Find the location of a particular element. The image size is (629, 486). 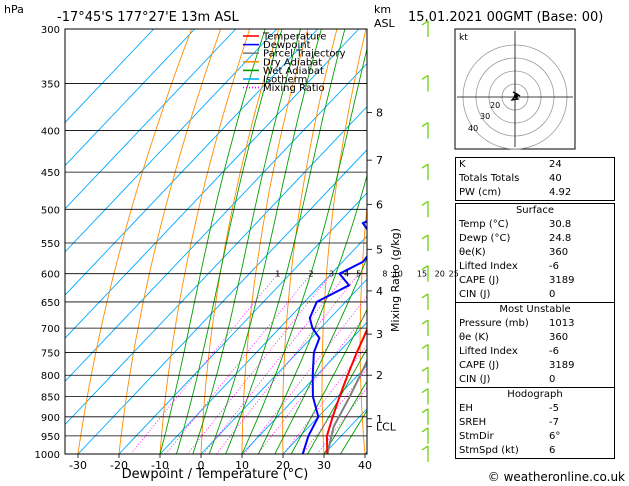

legend-entry: Dewpoint is located at coordinates (287, 45).